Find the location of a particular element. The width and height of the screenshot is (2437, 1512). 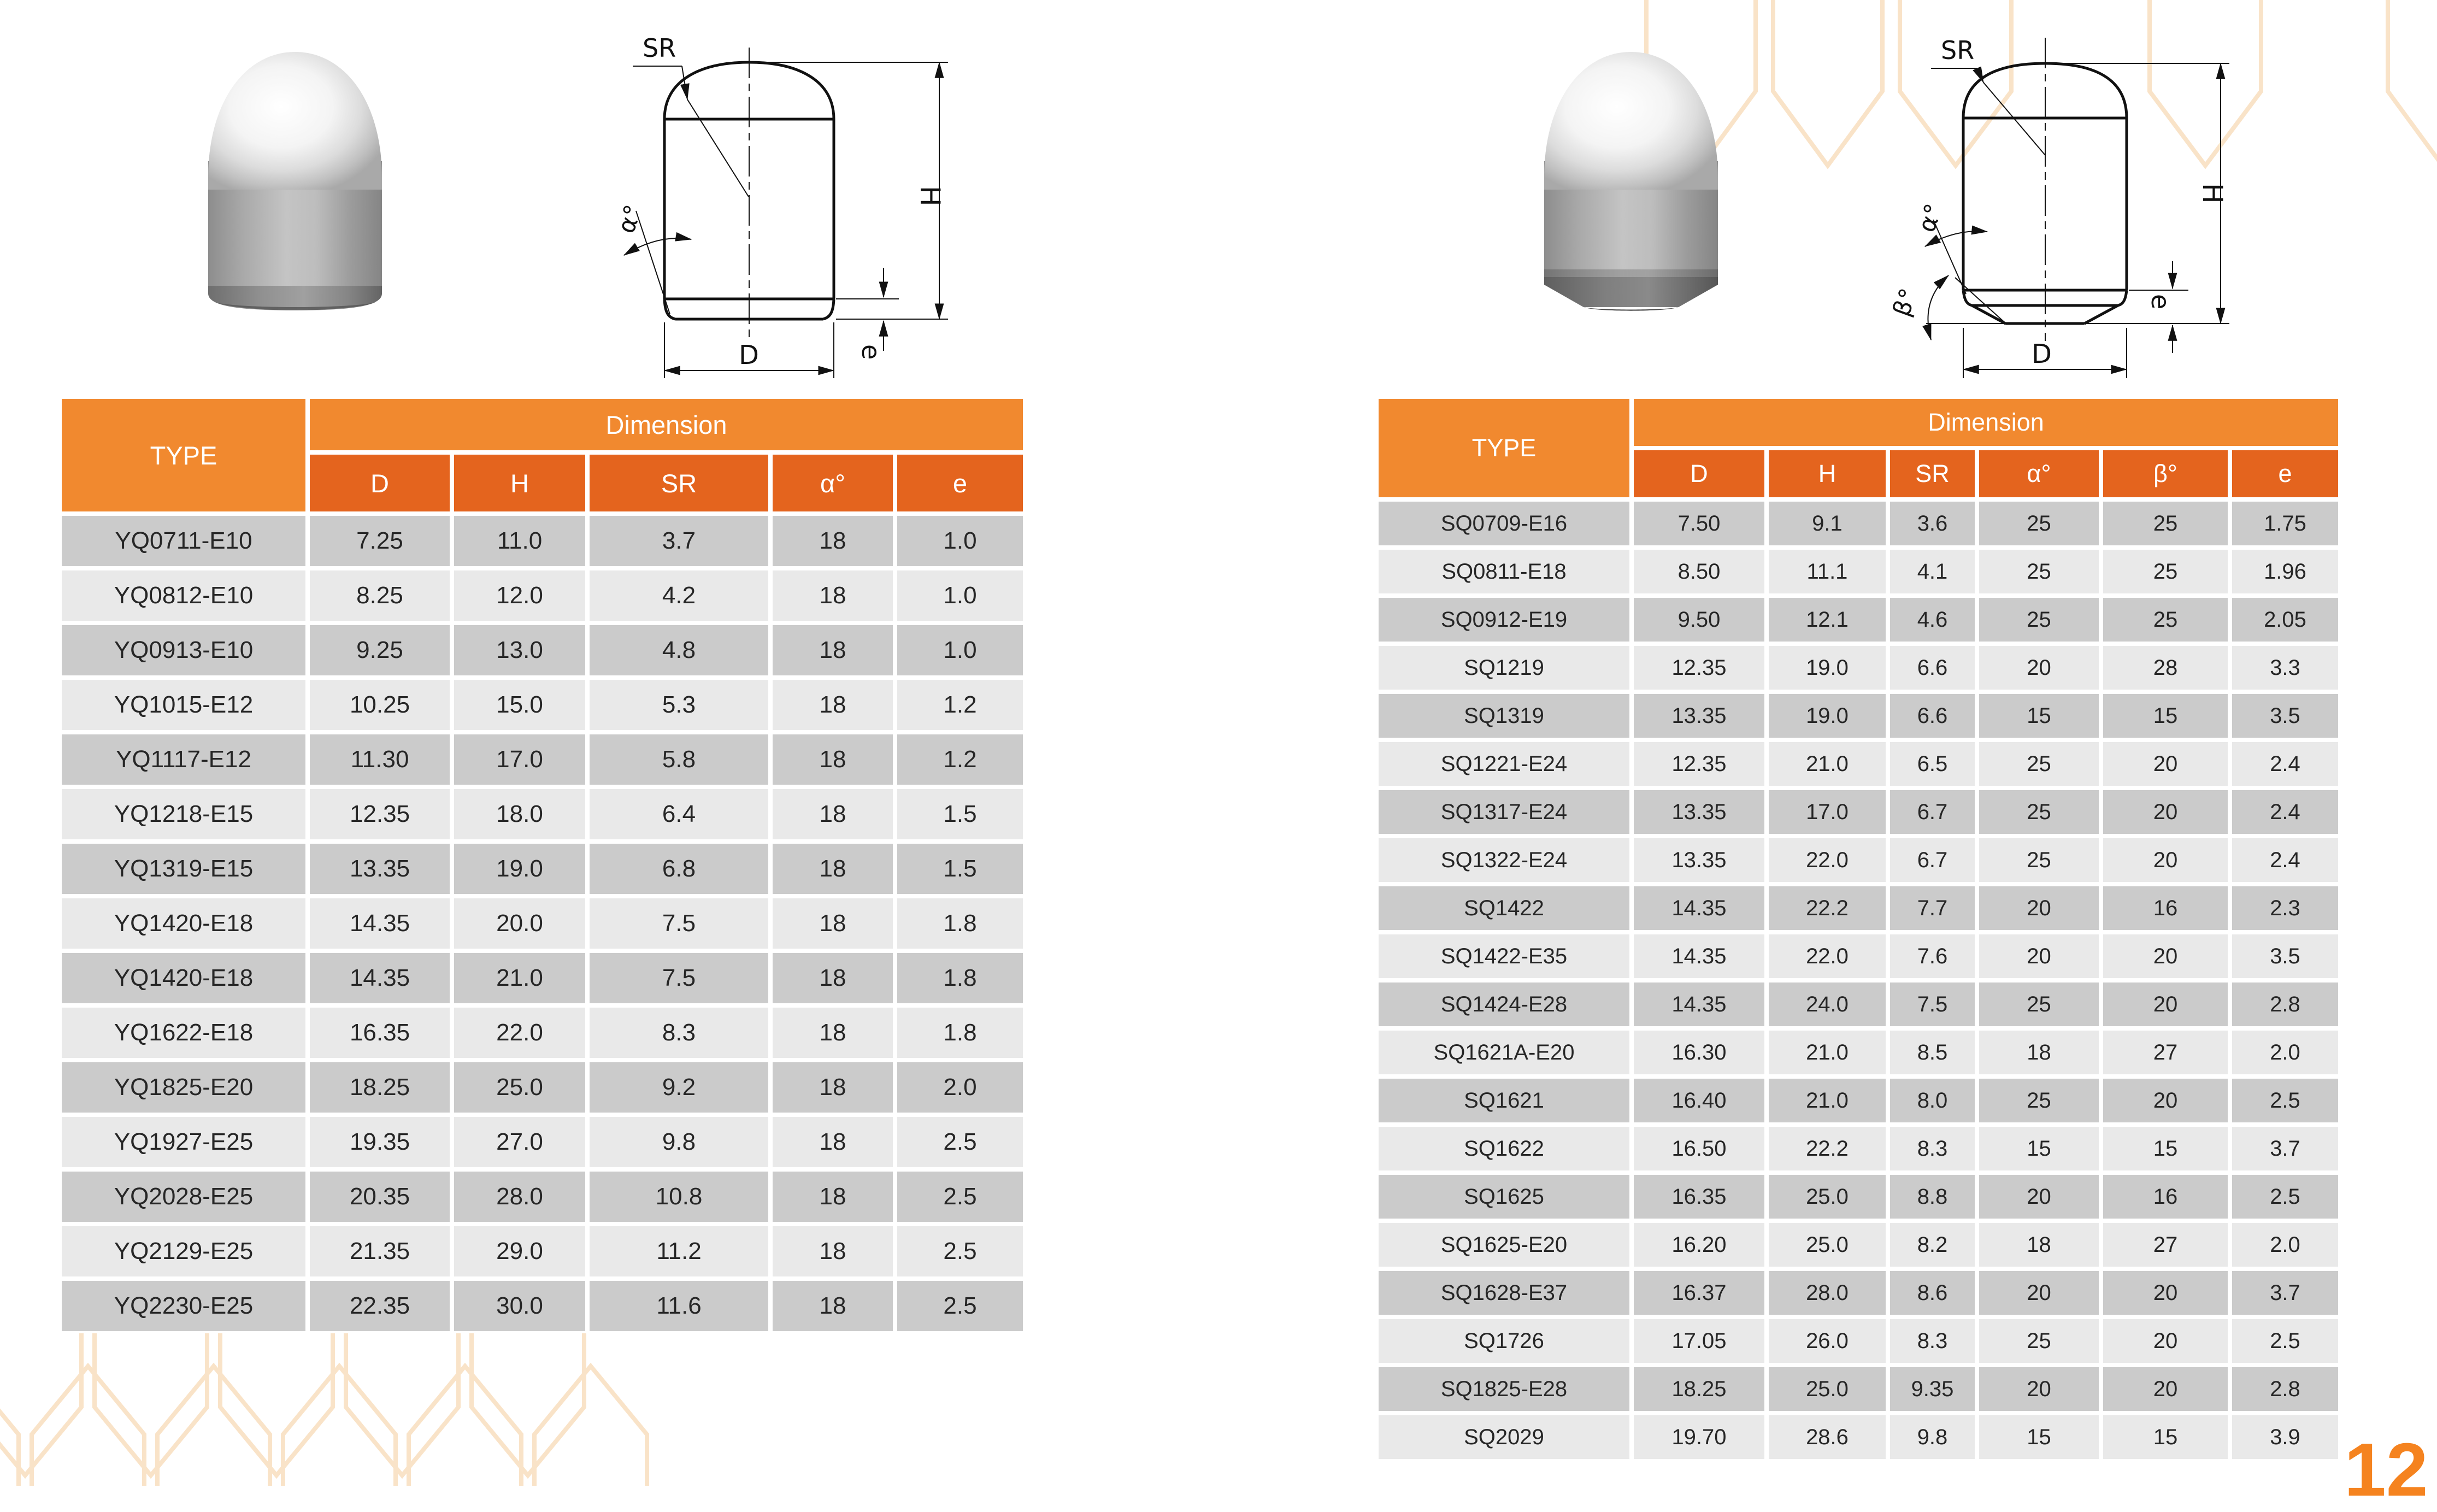

type-cell: SQ0912-E19 is located at coordinates (1504, 620).